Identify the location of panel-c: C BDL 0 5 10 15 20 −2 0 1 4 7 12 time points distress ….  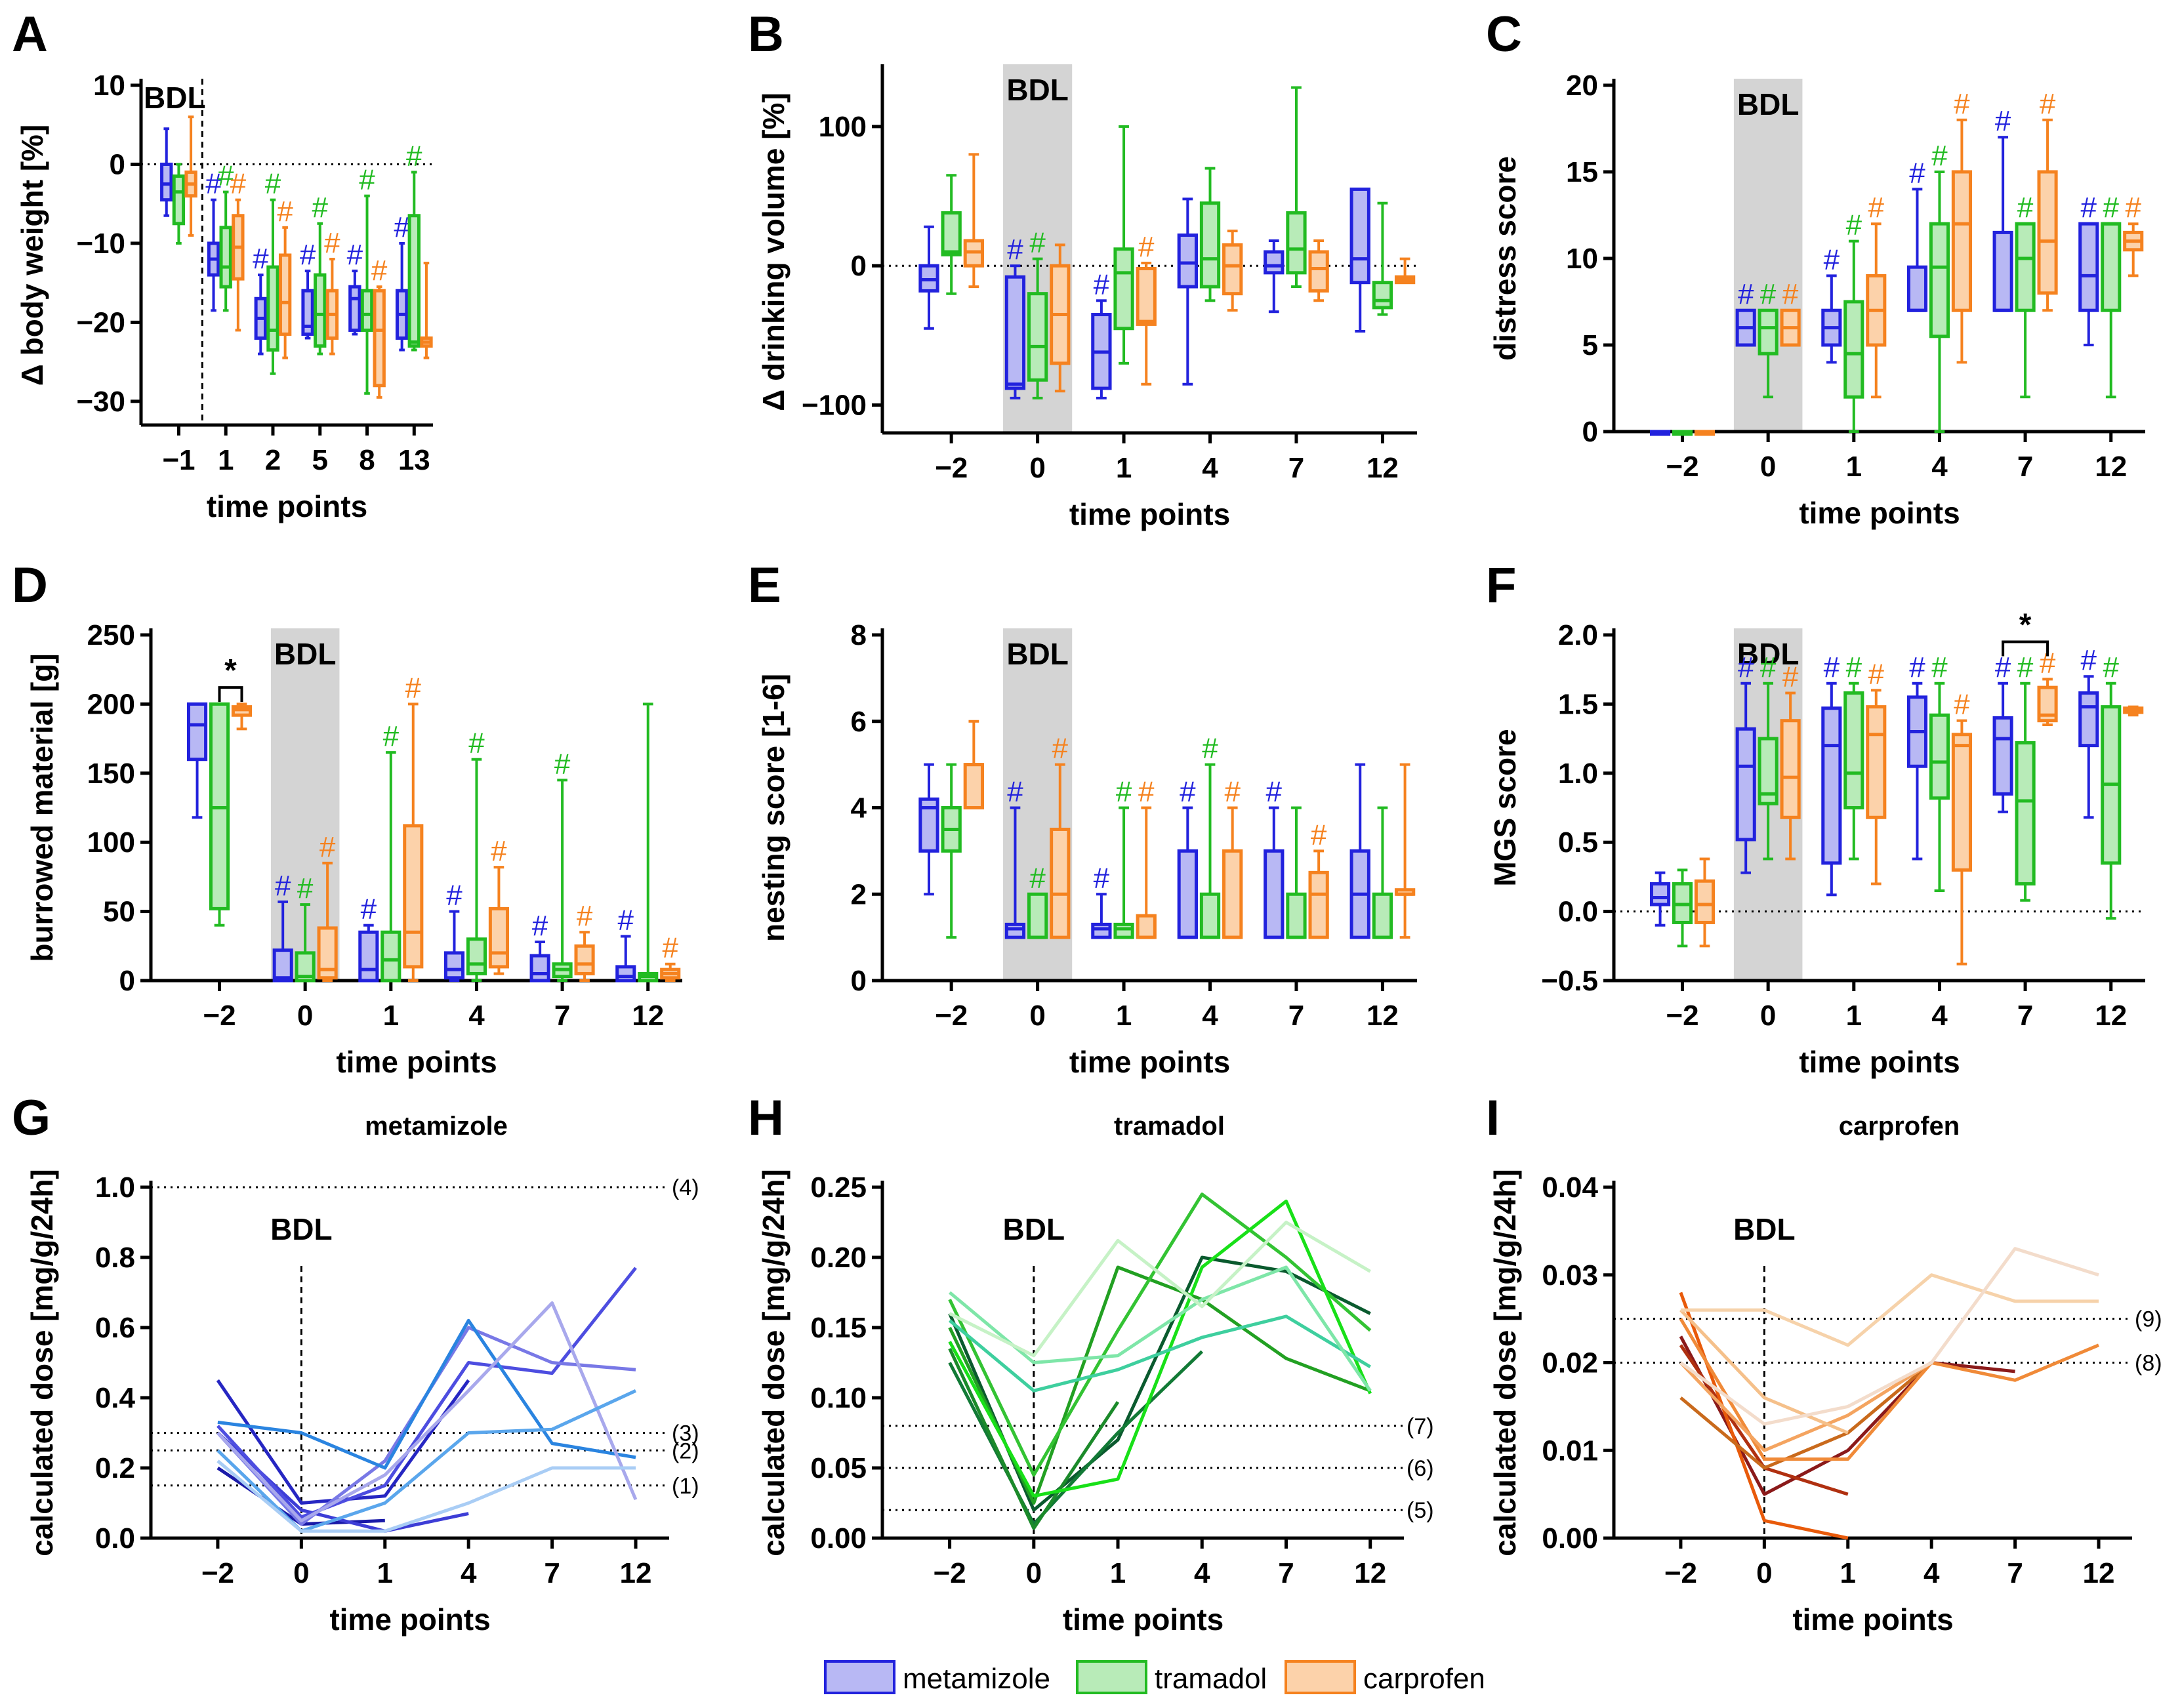
(1815, 268).